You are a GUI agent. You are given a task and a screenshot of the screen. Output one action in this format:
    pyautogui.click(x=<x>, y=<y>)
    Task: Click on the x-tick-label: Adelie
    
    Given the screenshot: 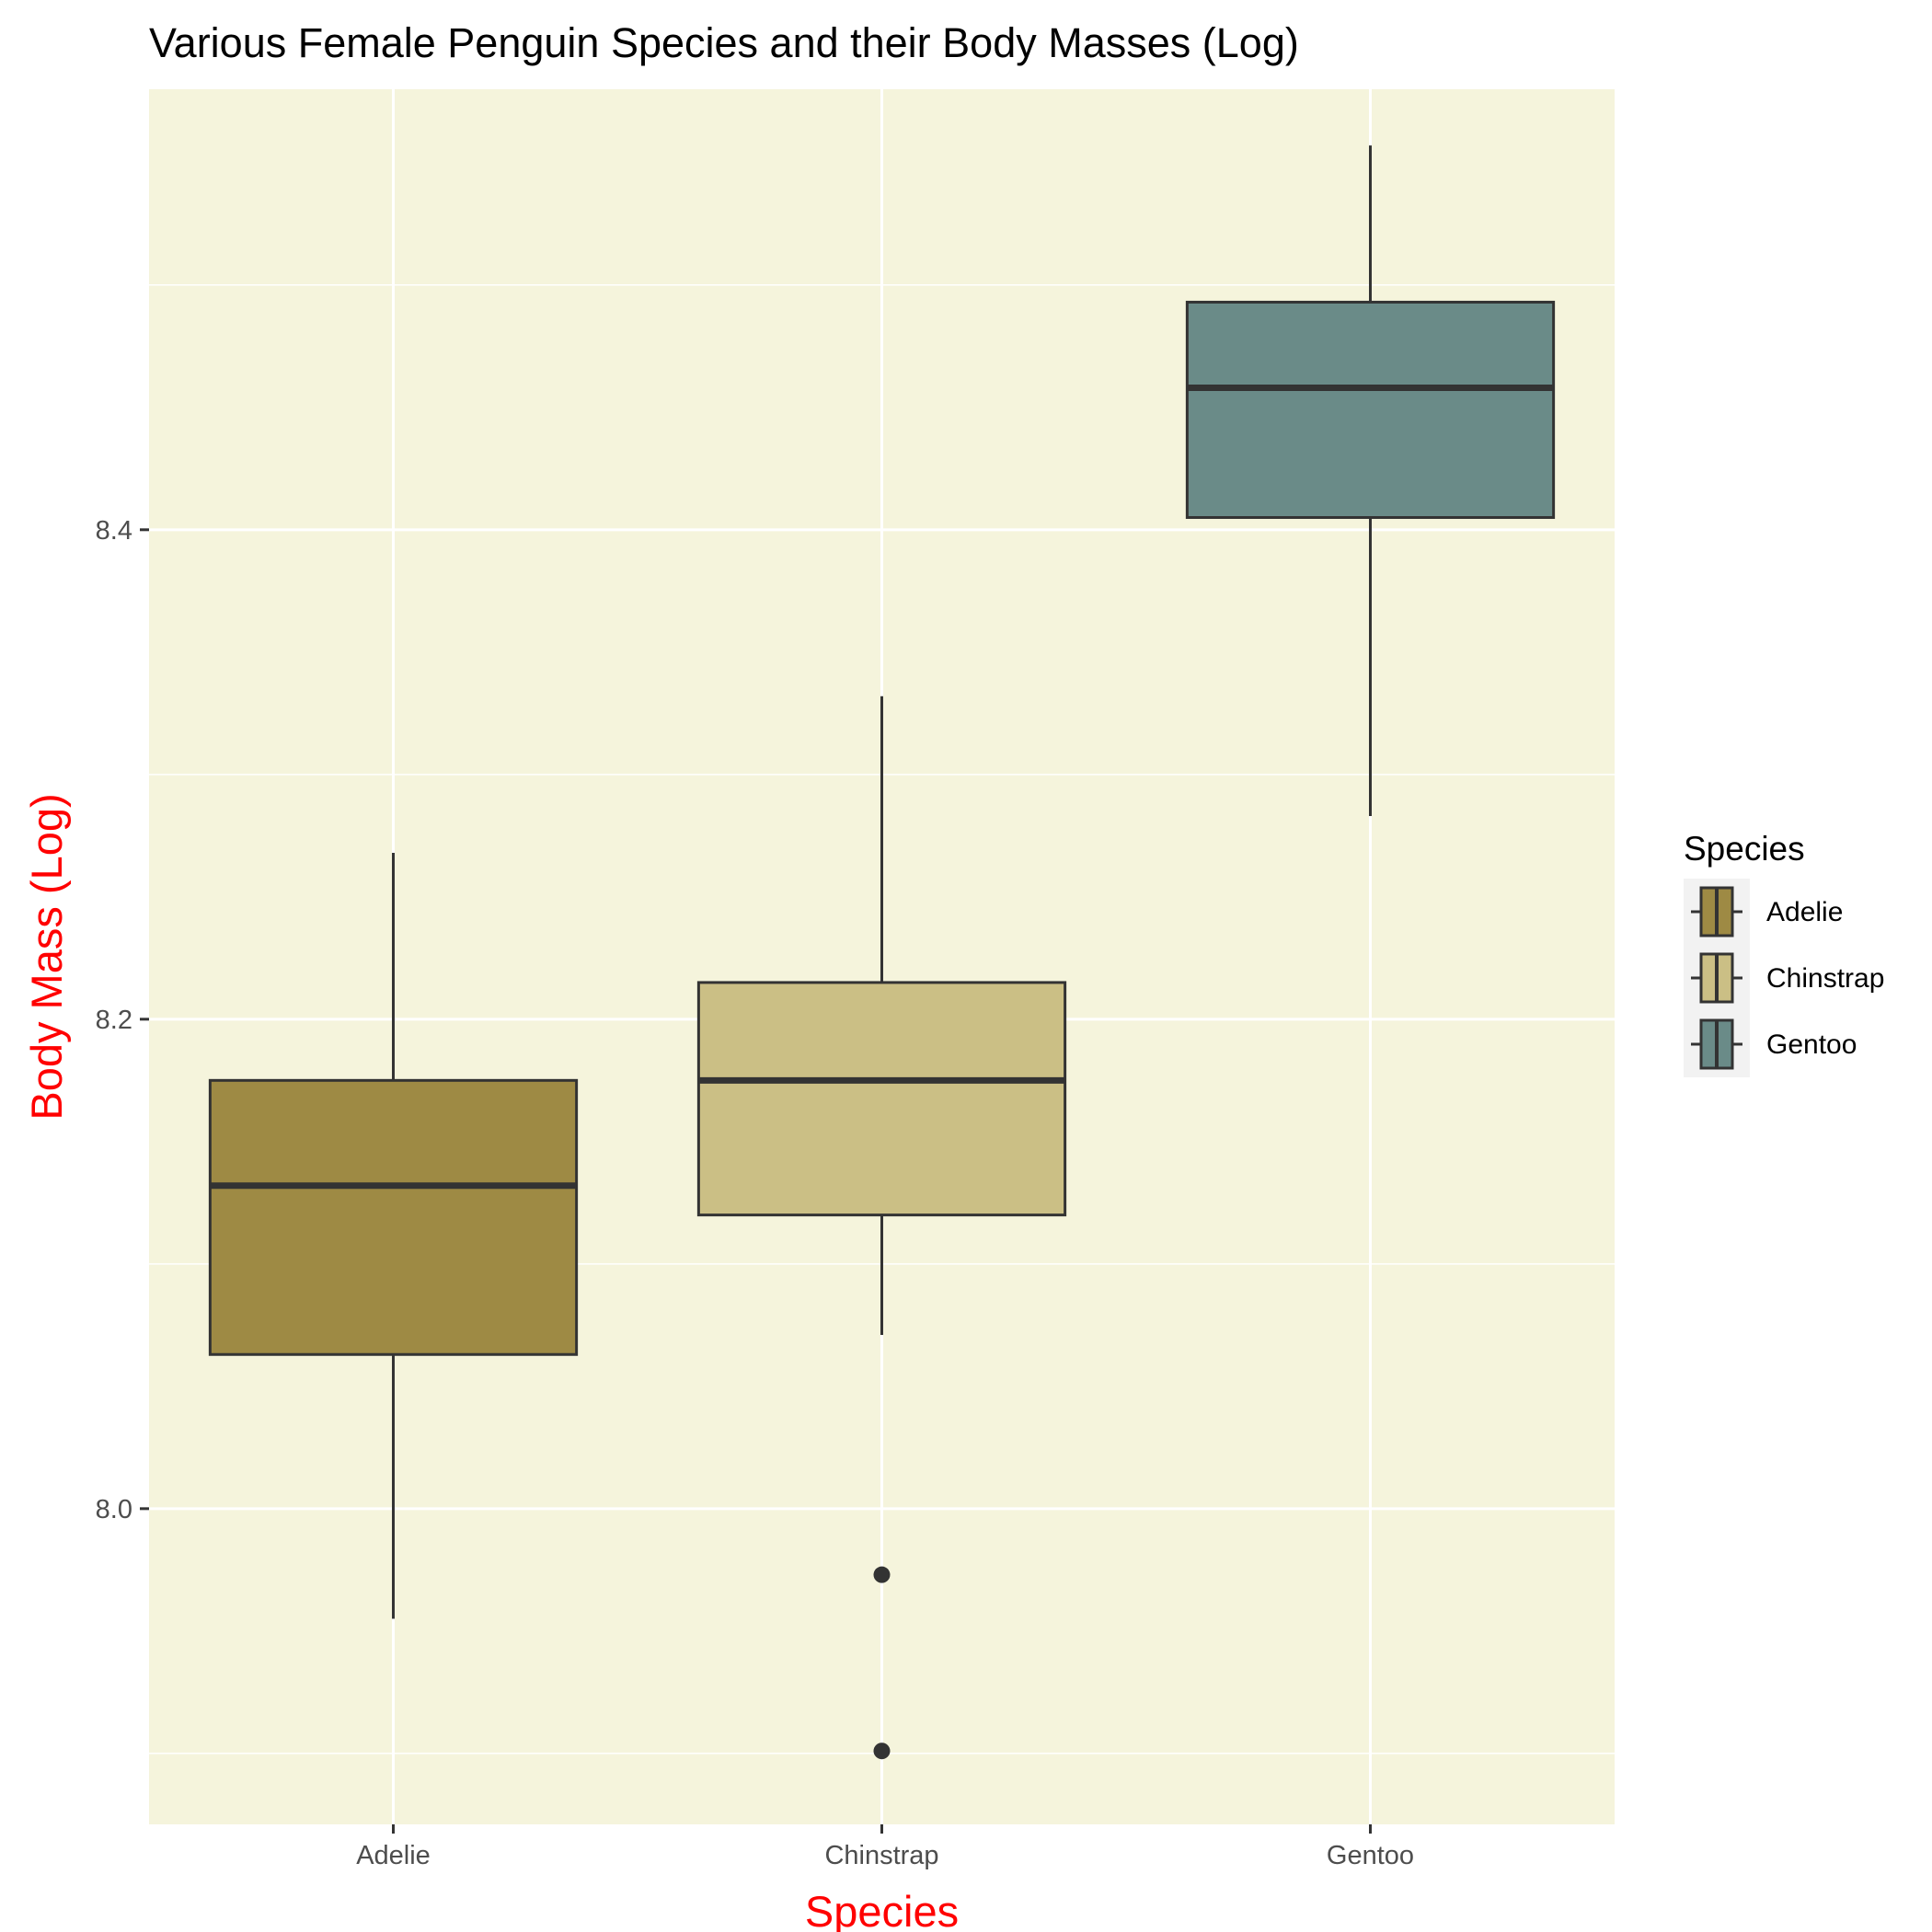 What is the action you would take?
    pyautogui.click(x=393, y=1855)
    